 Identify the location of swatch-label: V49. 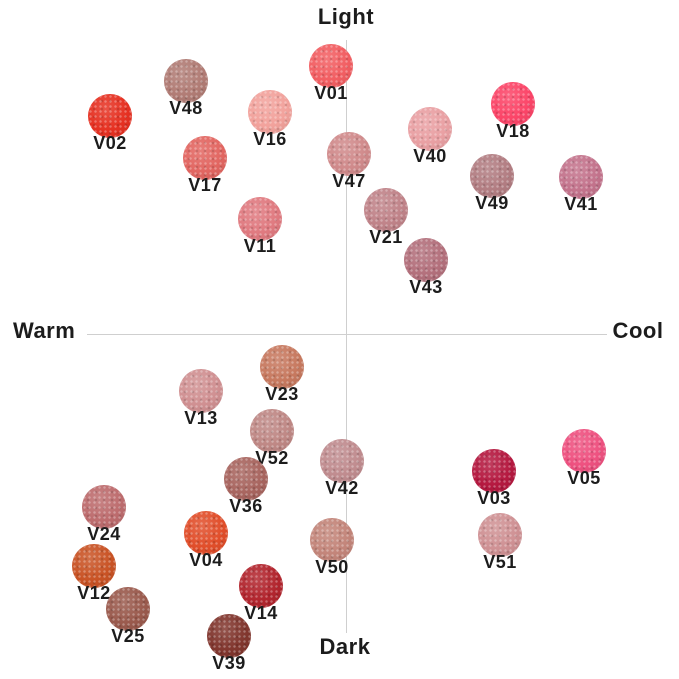
(492, 203).